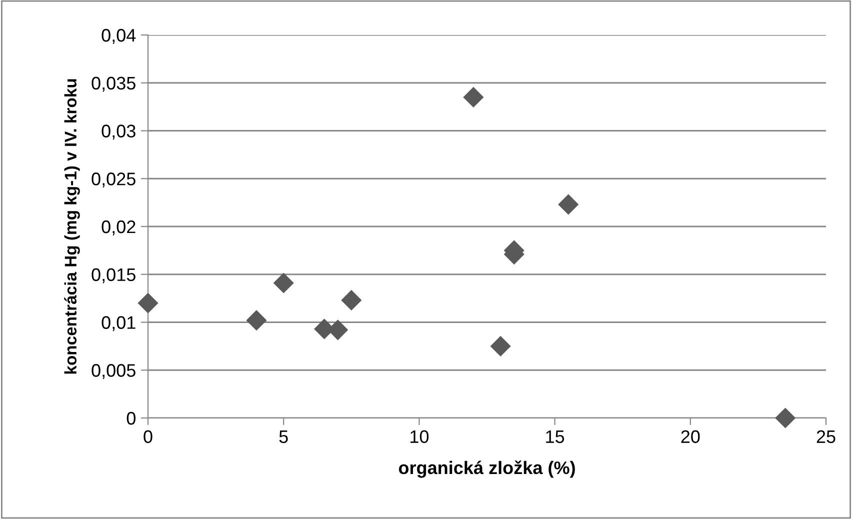  I want to click on x-tick-label: 10, so click(419, 437).